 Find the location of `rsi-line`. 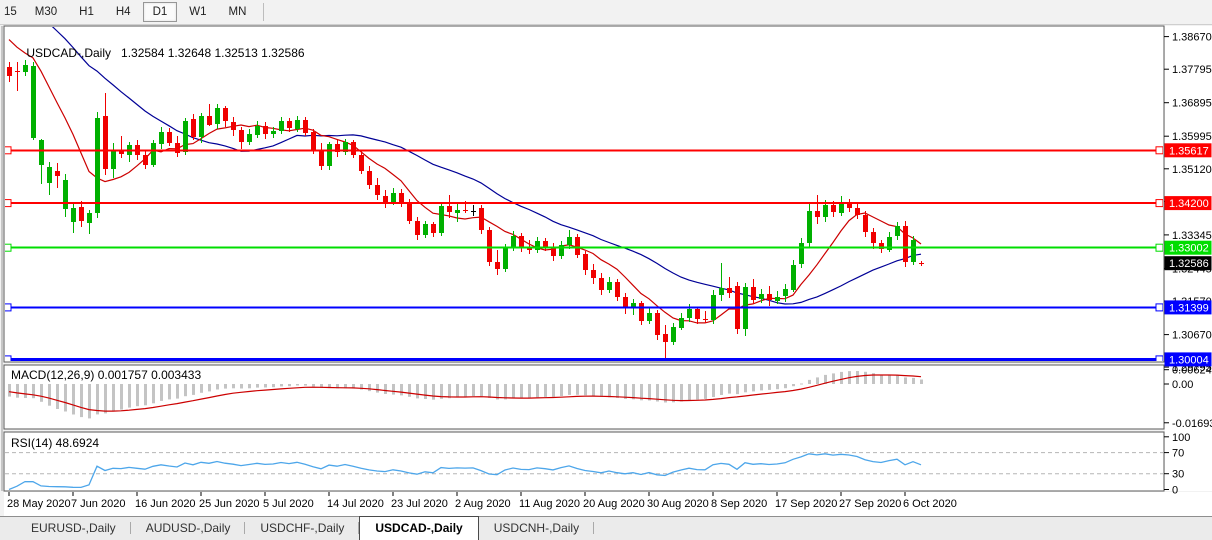

rsi-line is located at coordinates (465, 471).